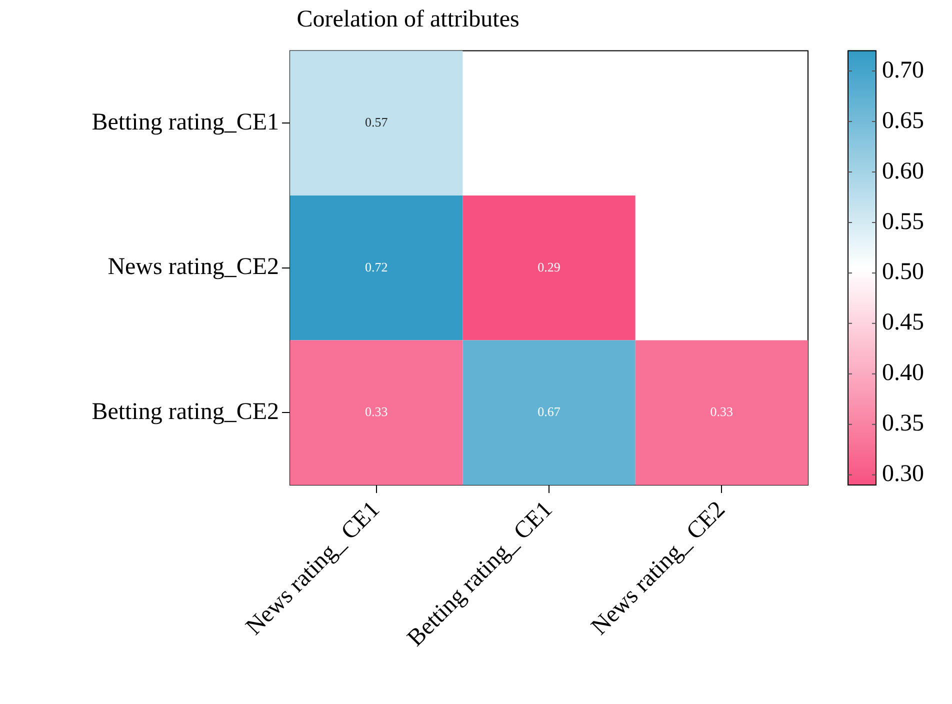  I want to click on color-bar-label: 0.40, so click(903, 373).